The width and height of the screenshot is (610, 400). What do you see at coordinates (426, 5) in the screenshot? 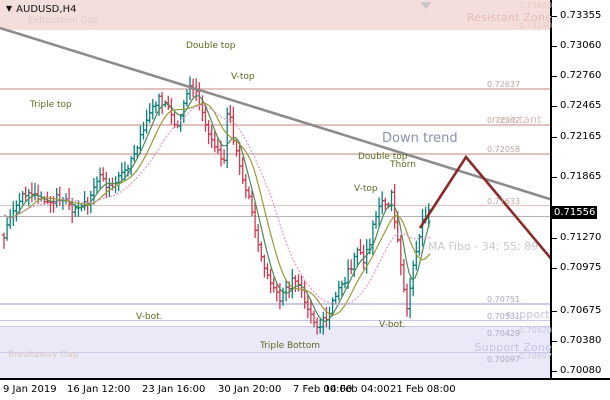
I see `chevron-down-marker-icon` at bounding box center [426, 5].